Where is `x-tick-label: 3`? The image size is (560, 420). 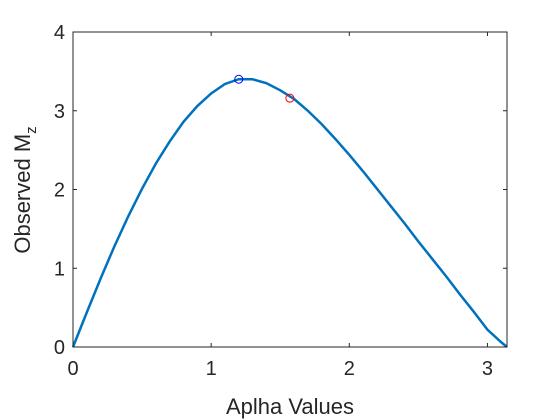
x-tick-label: 3 is located at coordinates (487, 369).